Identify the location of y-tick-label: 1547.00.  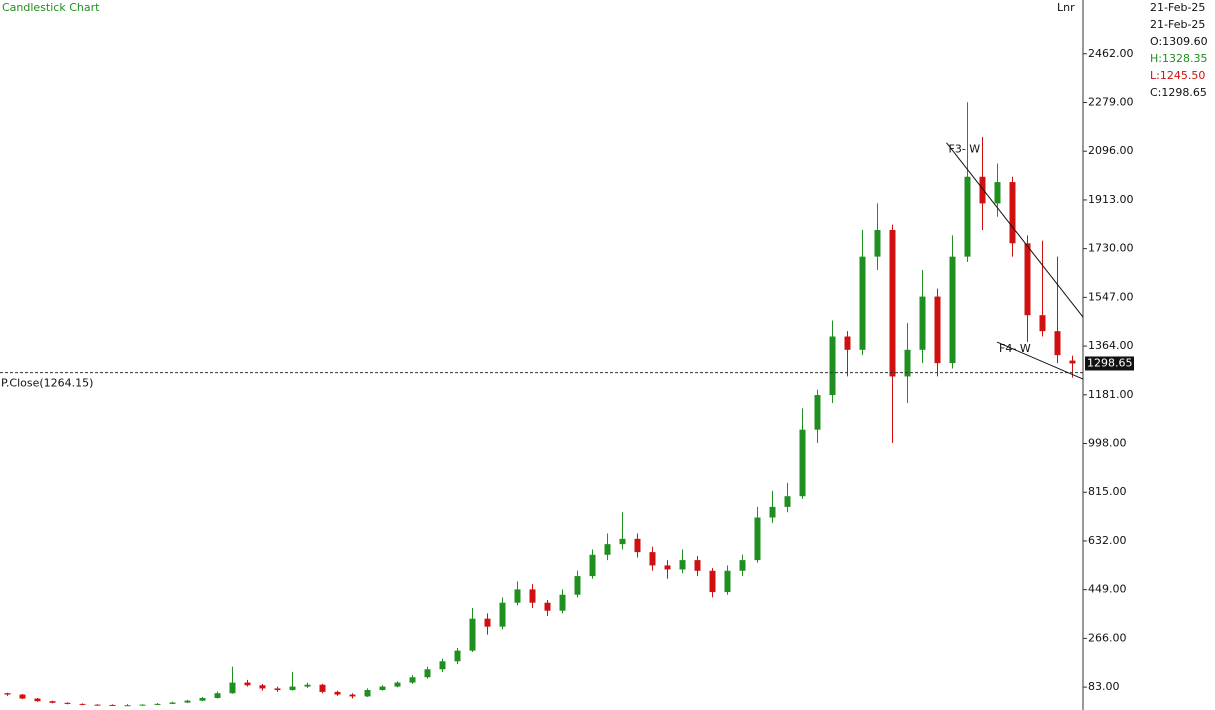
(1111, 296).